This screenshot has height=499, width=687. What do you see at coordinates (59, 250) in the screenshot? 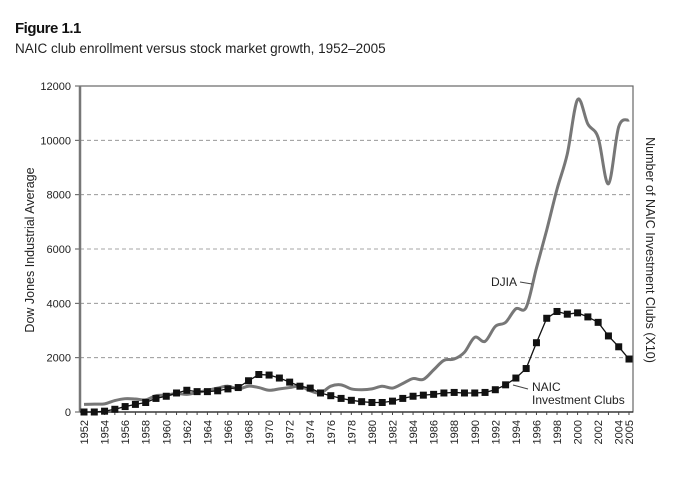
I see `y-tick-label: 6000` at bounding box center [59, 250].